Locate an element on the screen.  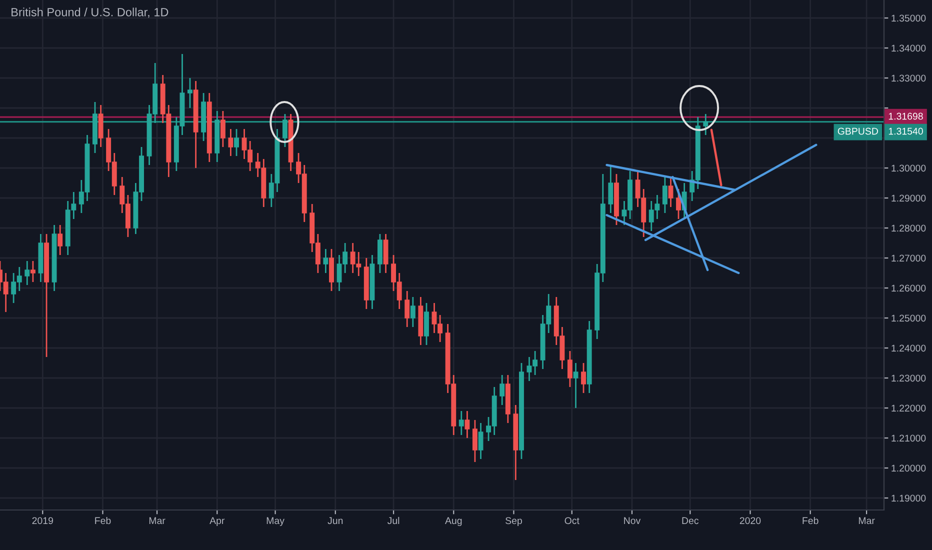
ref-line-label: 1.31698 is located at coordinates (905, 116).